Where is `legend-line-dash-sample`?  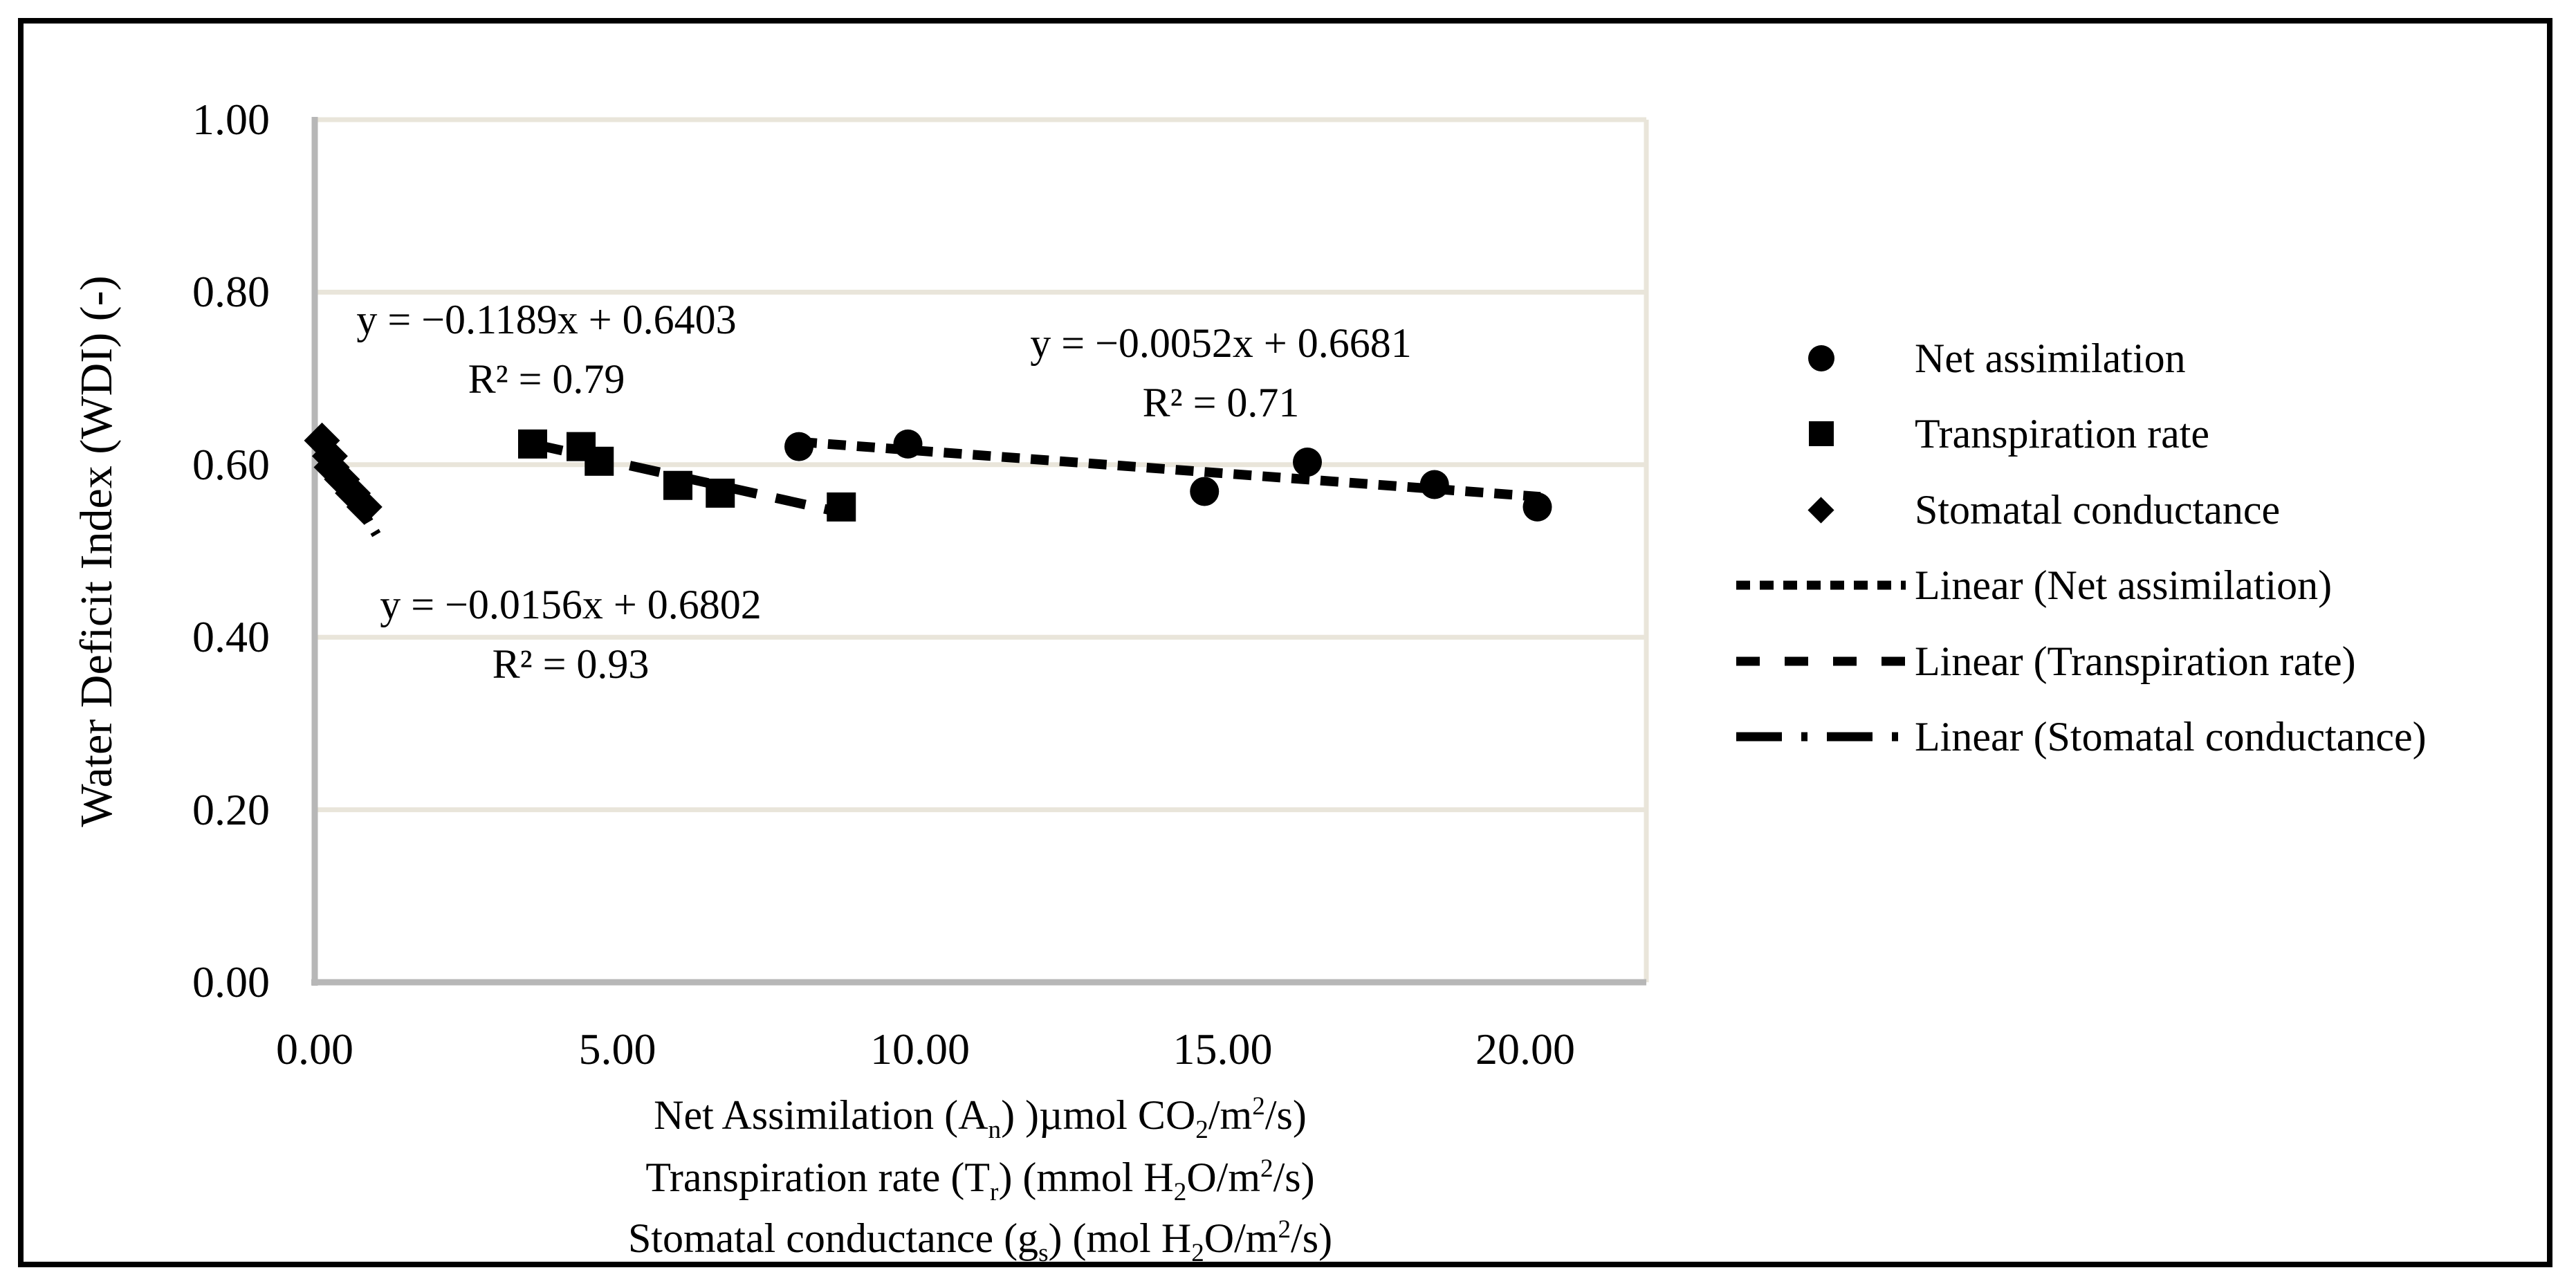 legend-line-dash-sample is located at coordinates (1821, 661).